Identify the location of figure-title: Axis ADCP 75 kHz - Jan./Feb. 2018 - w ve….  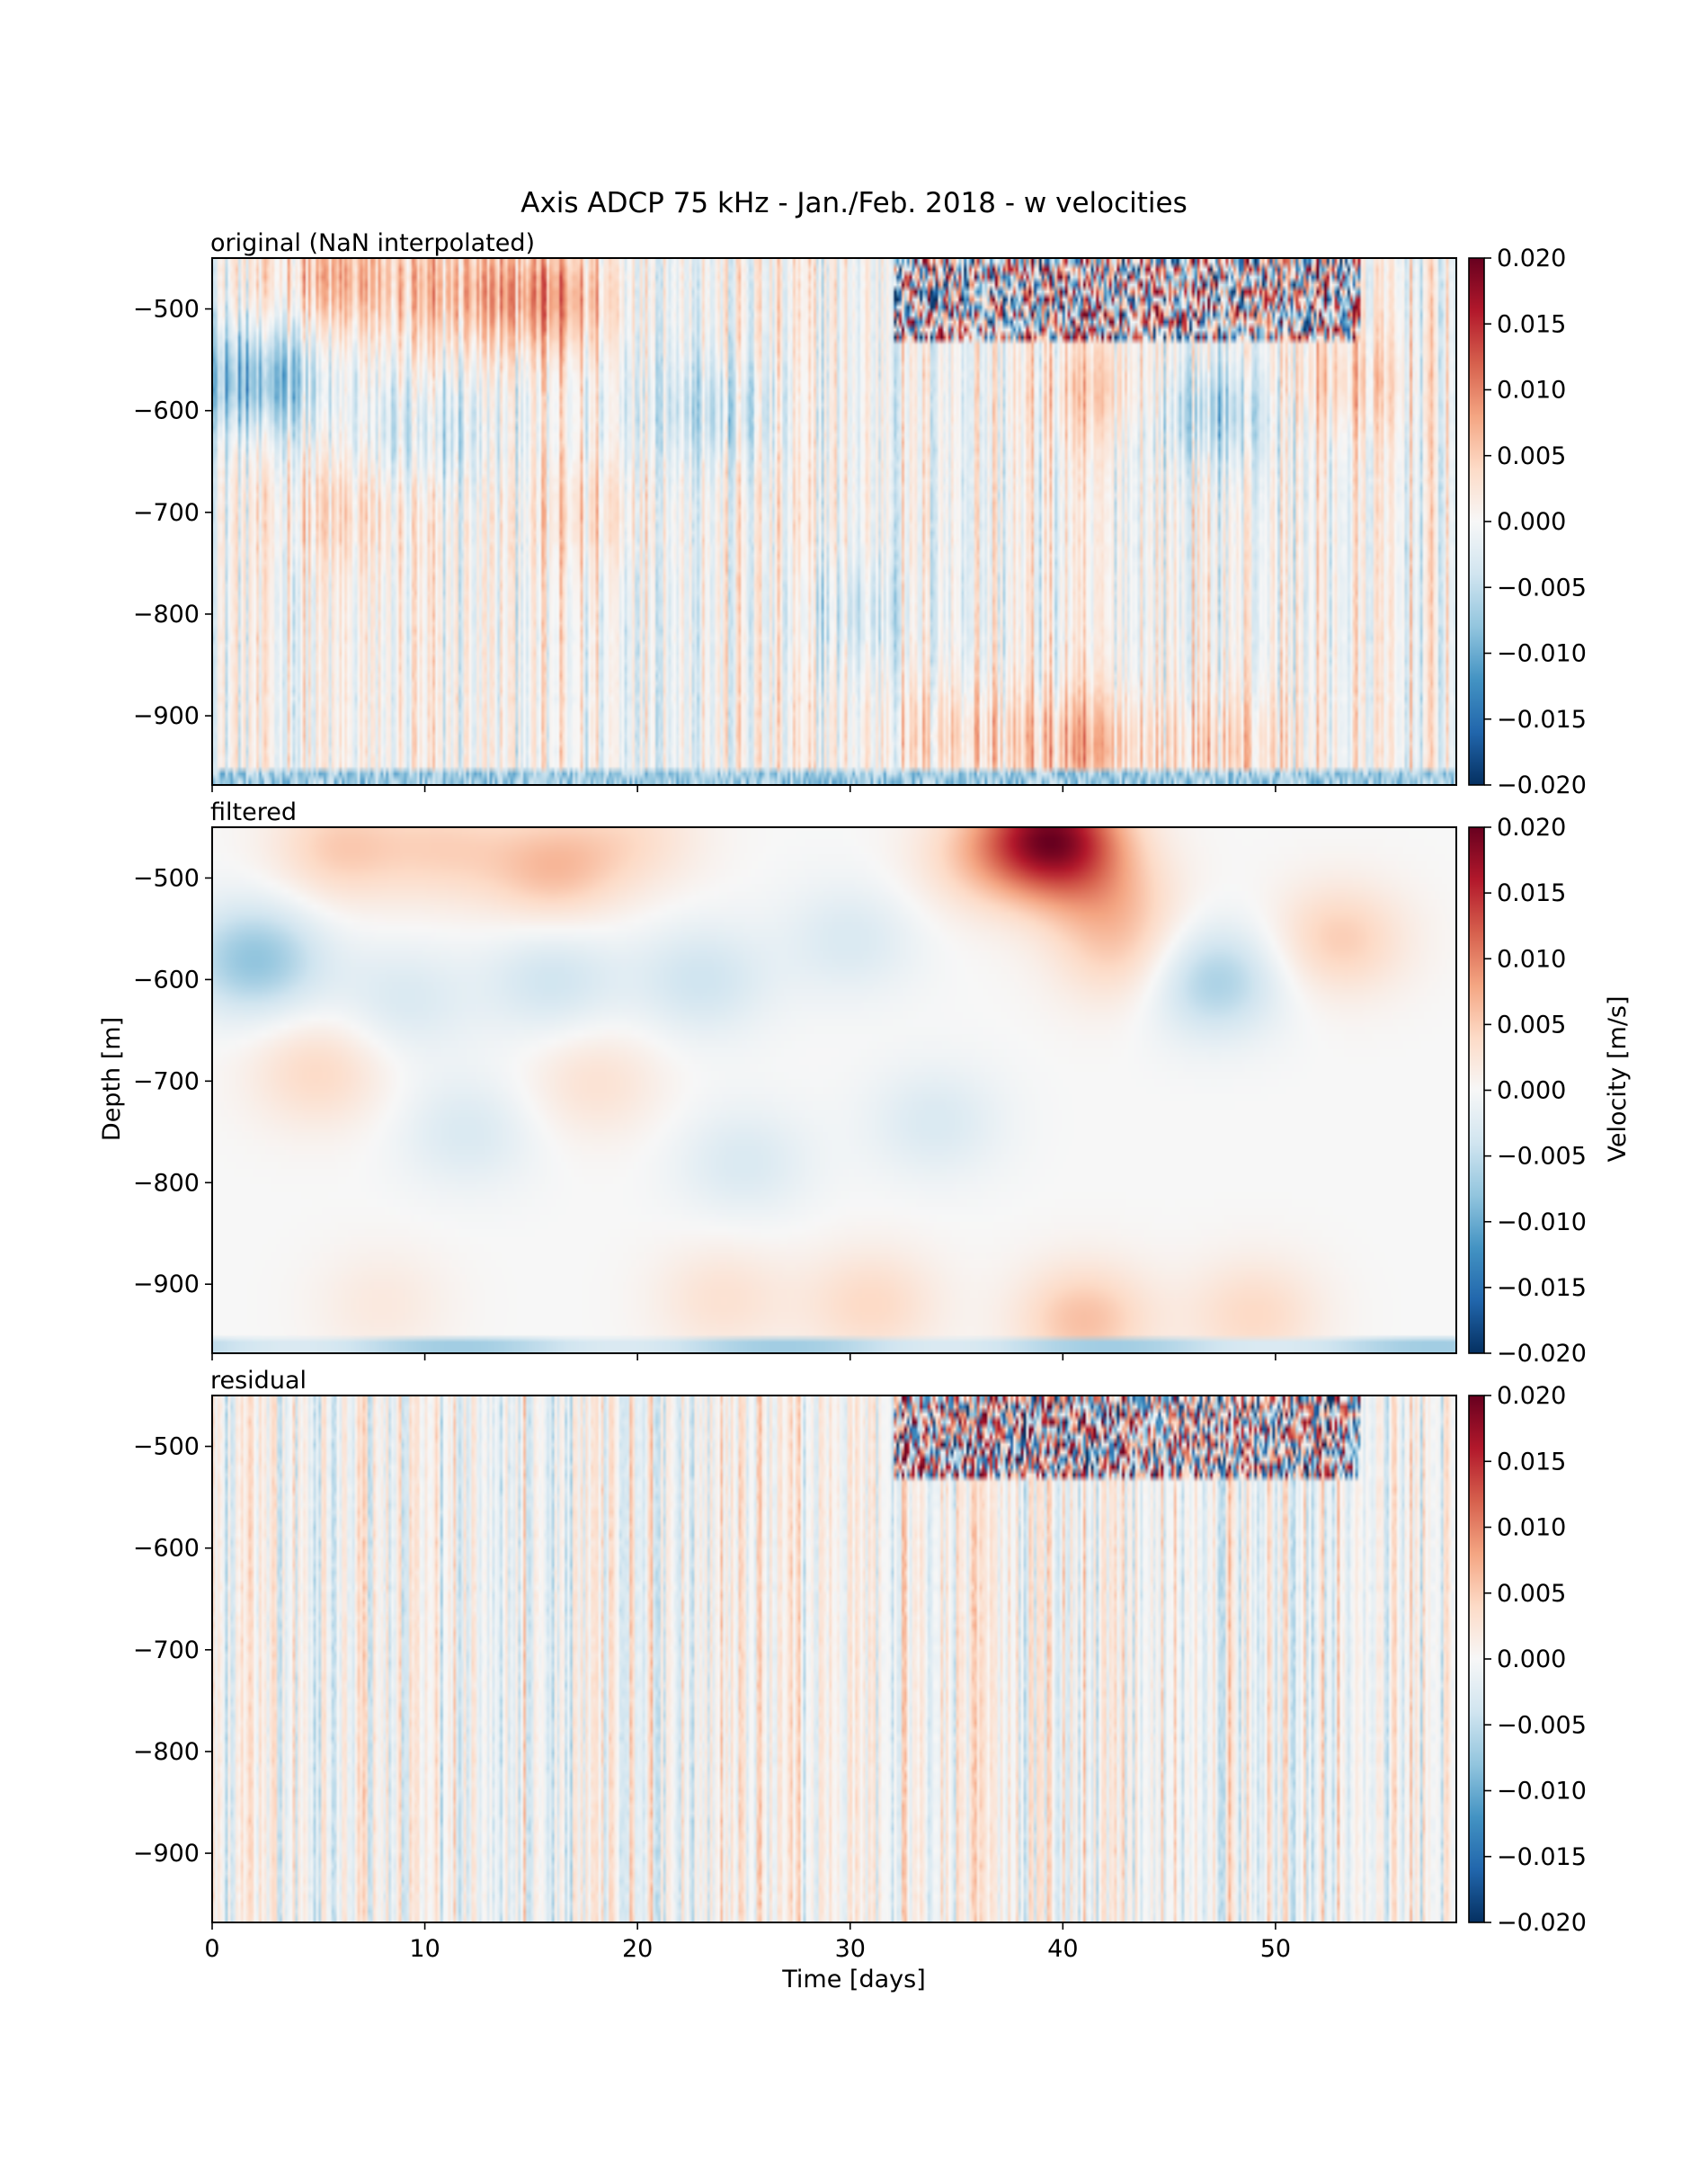
(854, 203).